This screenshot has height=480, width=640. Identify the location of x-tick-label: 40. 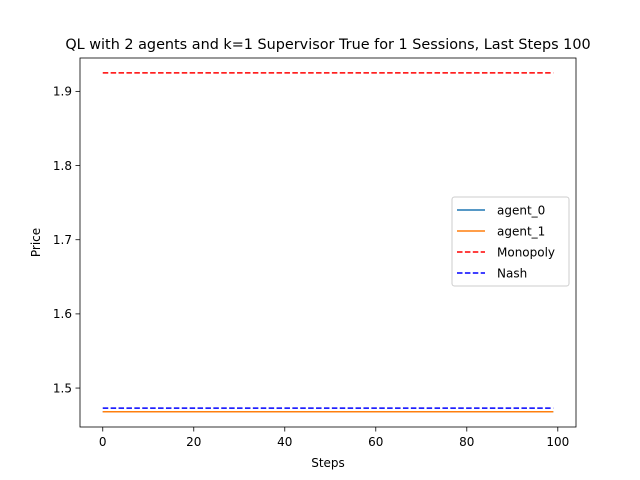
(284, 442).